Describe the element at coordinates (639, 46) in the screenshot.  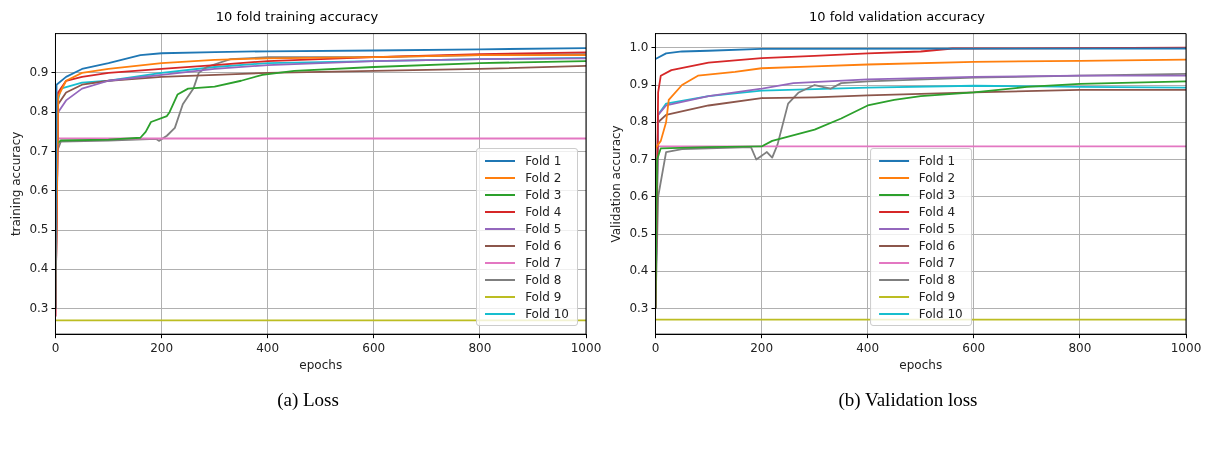
I see `y-tick-label: 1.0` at that location.